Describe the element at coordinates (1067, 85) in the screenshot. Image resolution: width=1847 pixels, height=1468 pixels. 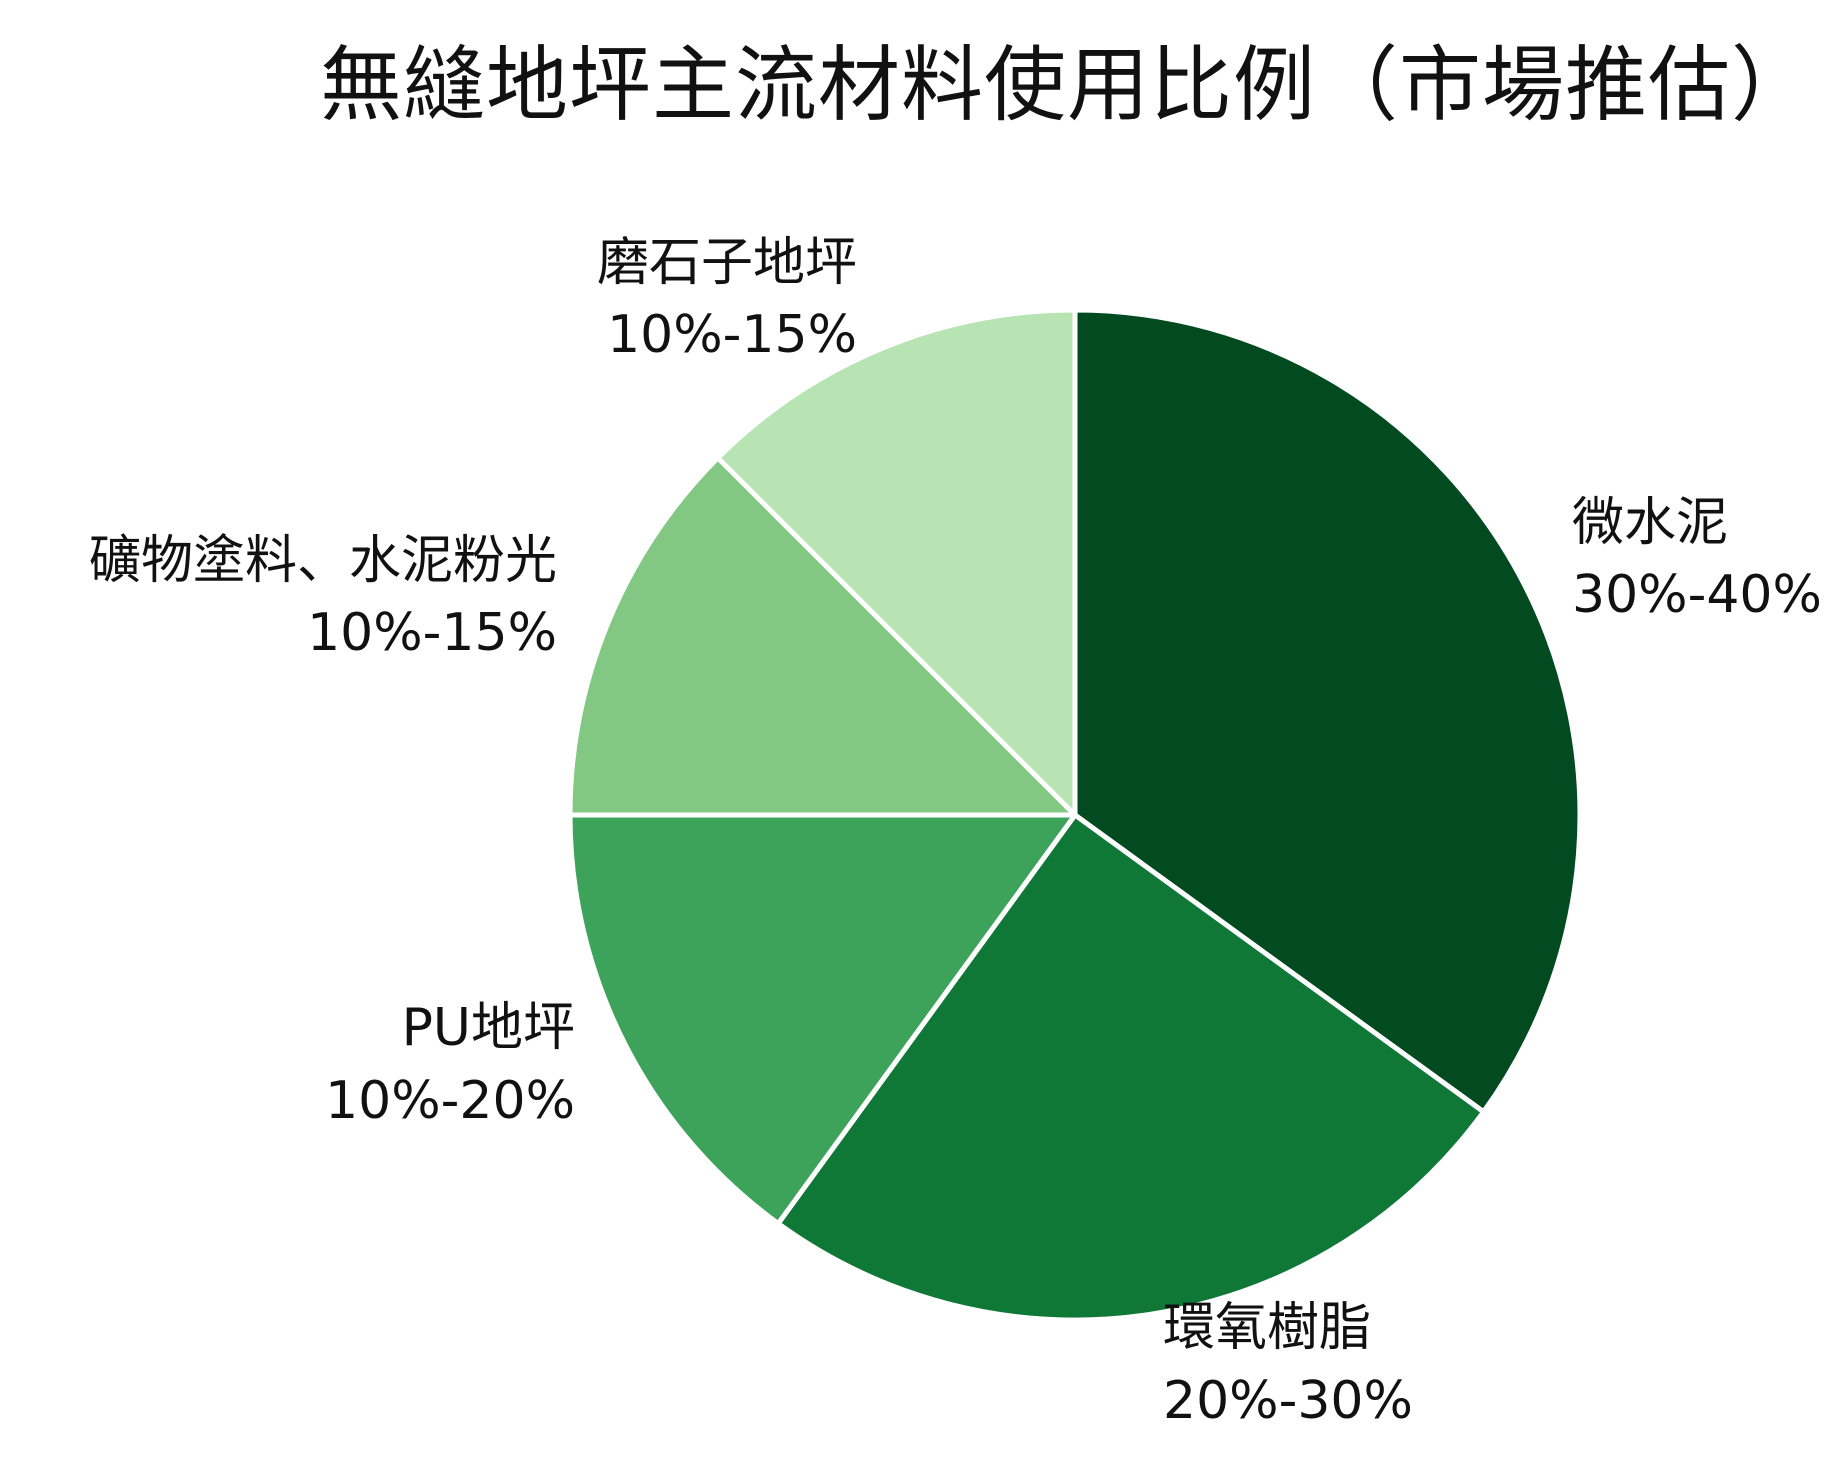
I see `chart-title: 無縫地坪主流材料使用比例（市場推估）` at that location.